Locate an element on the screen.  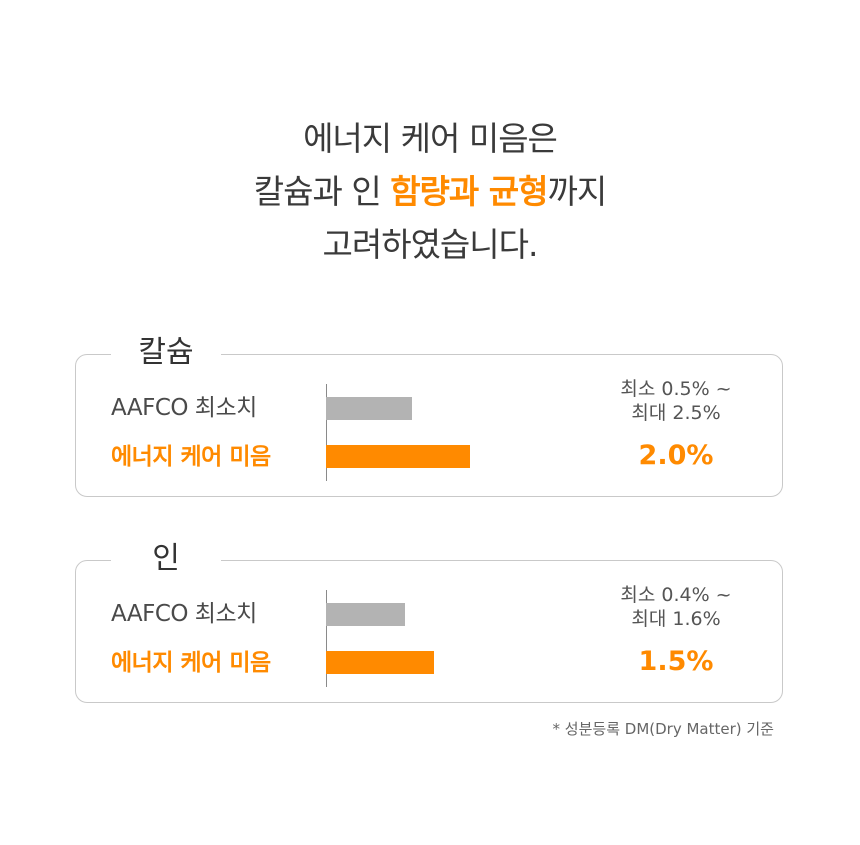
calcium-axis-line is located at coordinates (326, 432).